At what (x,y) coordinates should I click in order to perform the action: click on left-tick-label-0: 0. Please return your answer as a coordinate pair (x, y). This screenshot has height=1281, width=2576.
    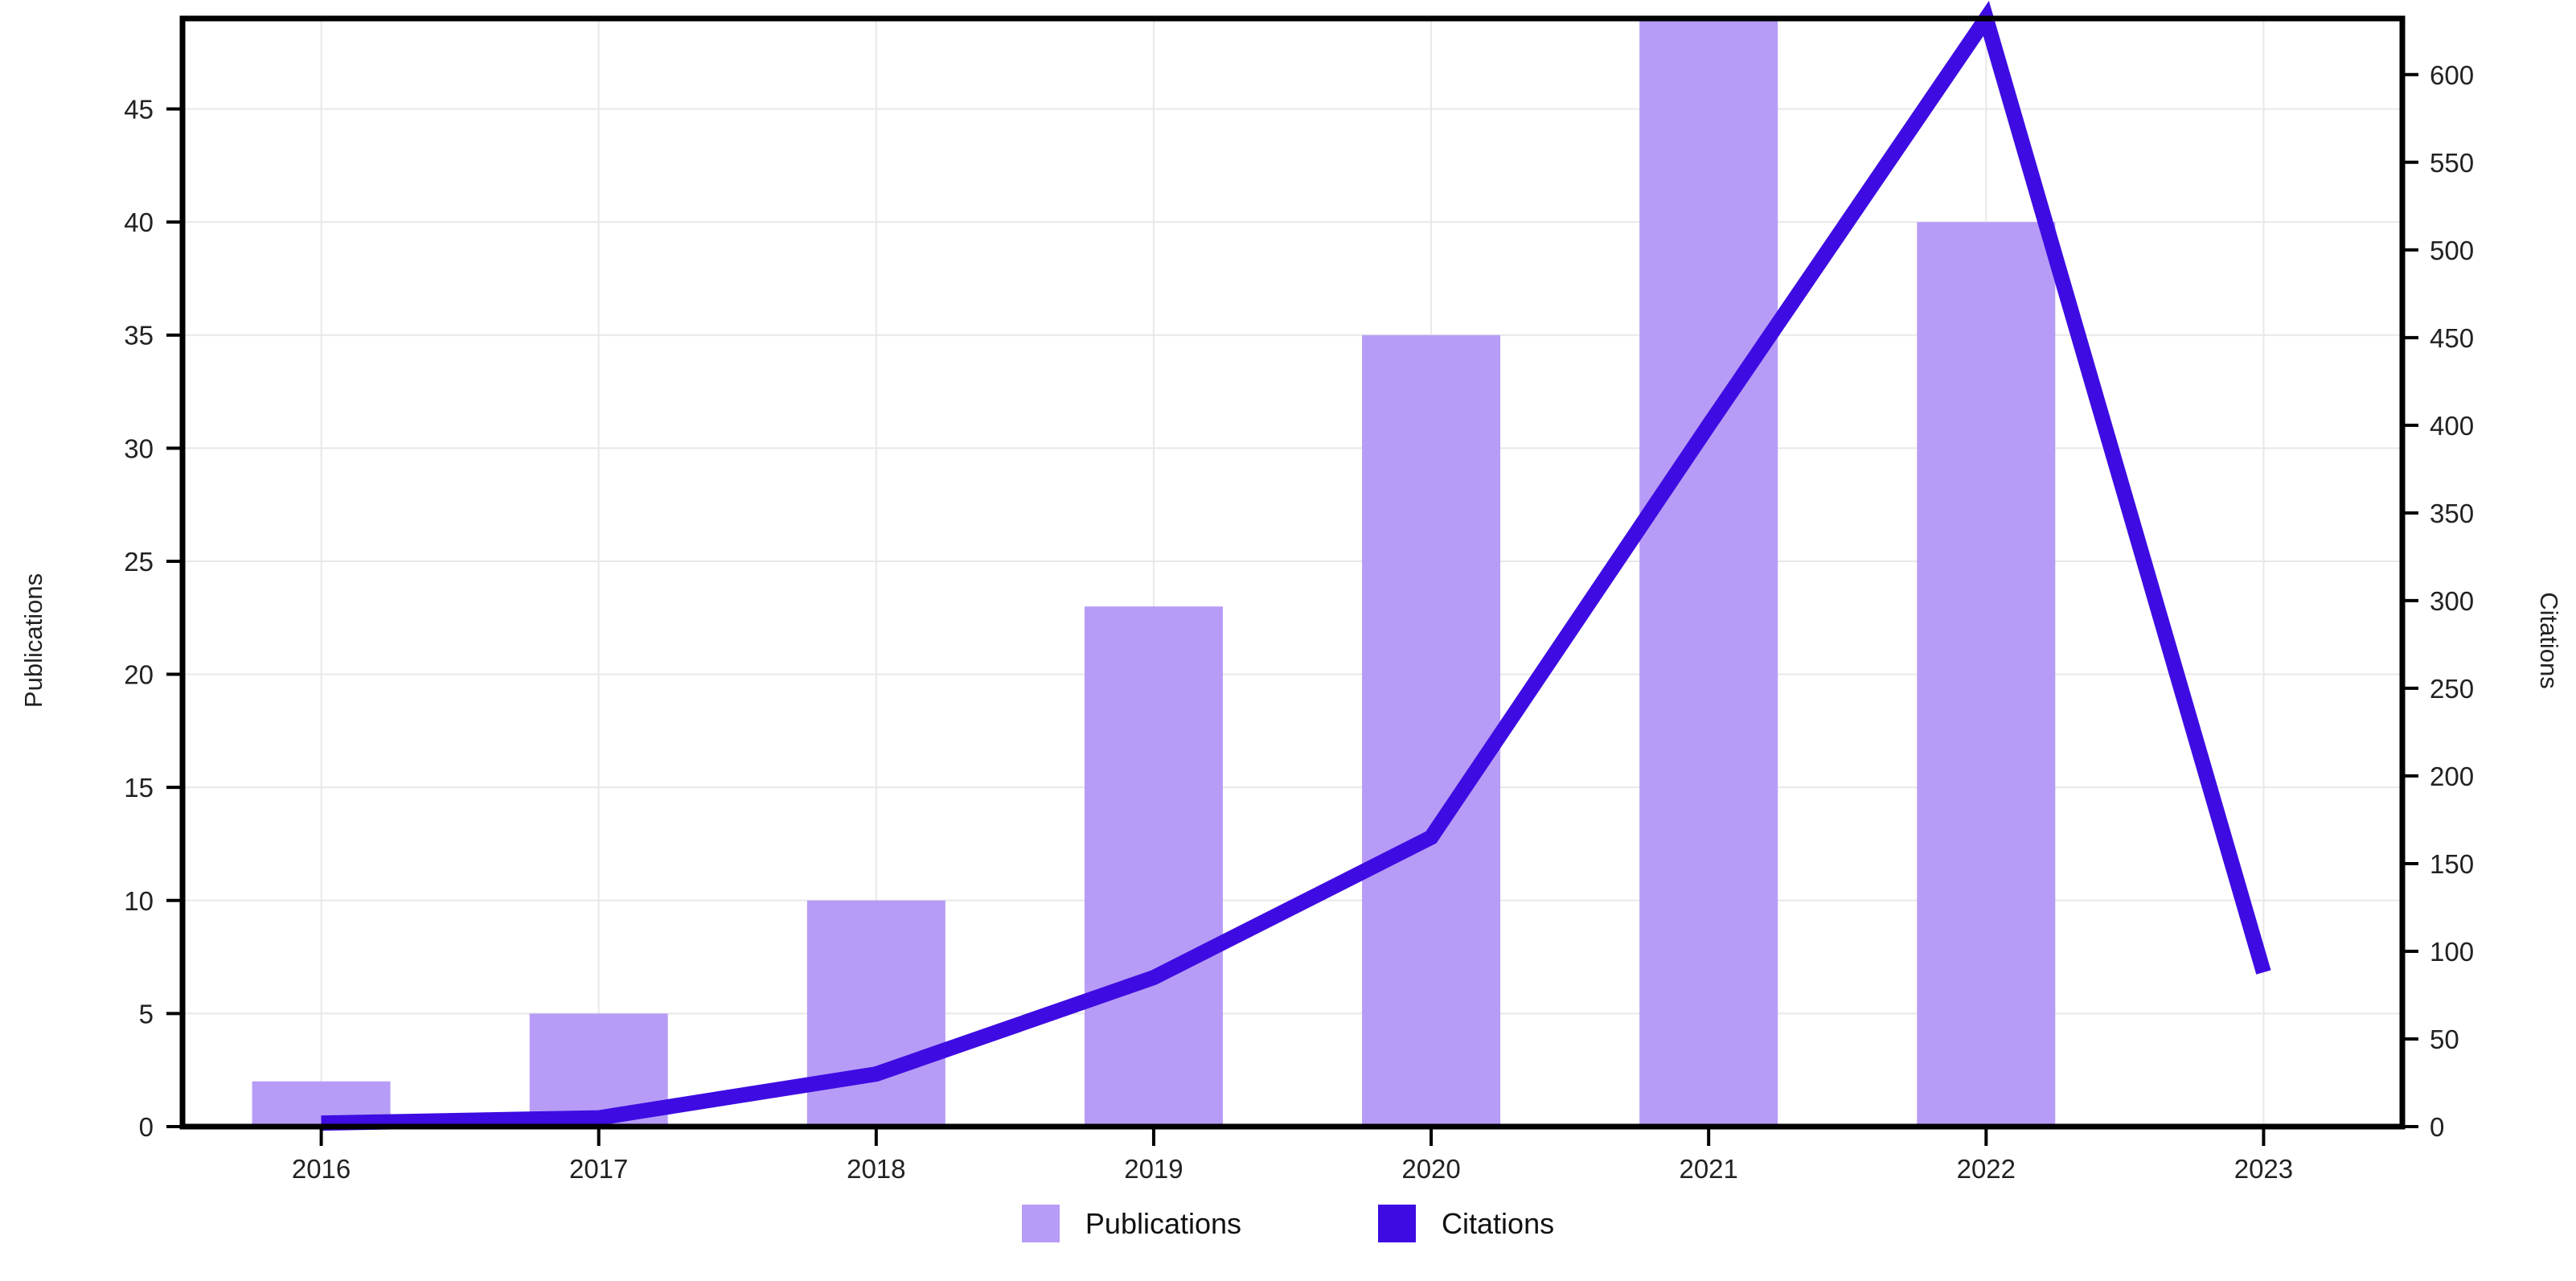
    Looking at the image, I should click on (146, 1127).